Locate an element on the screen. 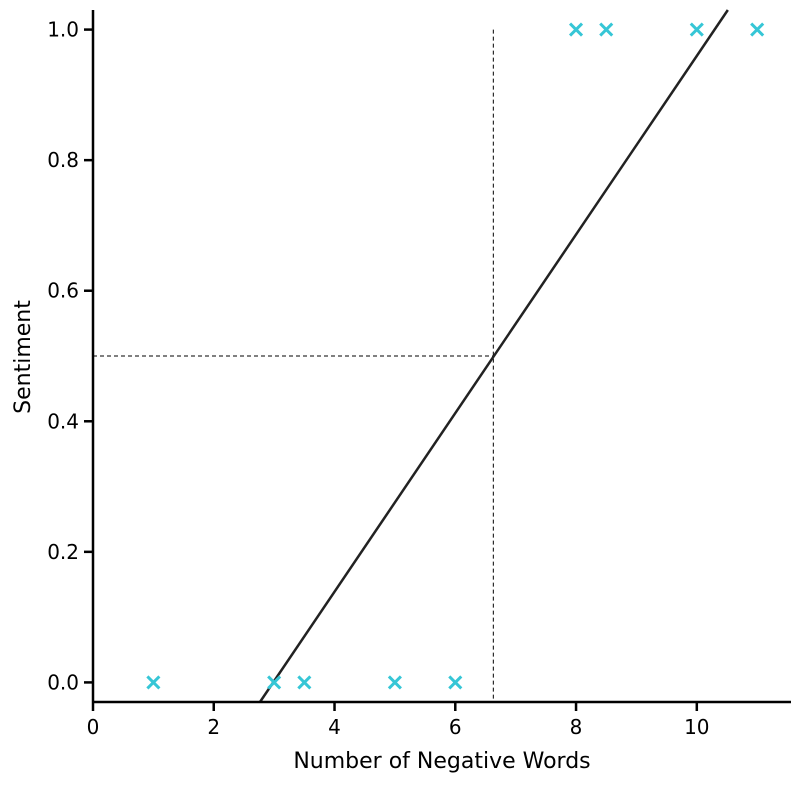  y-tick-label: 0.6 is located at coordinates (63, 291).